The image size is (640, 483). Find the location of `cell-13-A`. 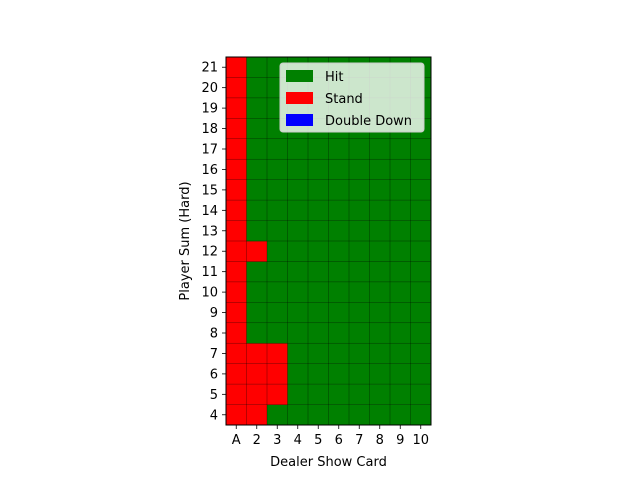

cell-13-A is located at coordinates (236, 231).